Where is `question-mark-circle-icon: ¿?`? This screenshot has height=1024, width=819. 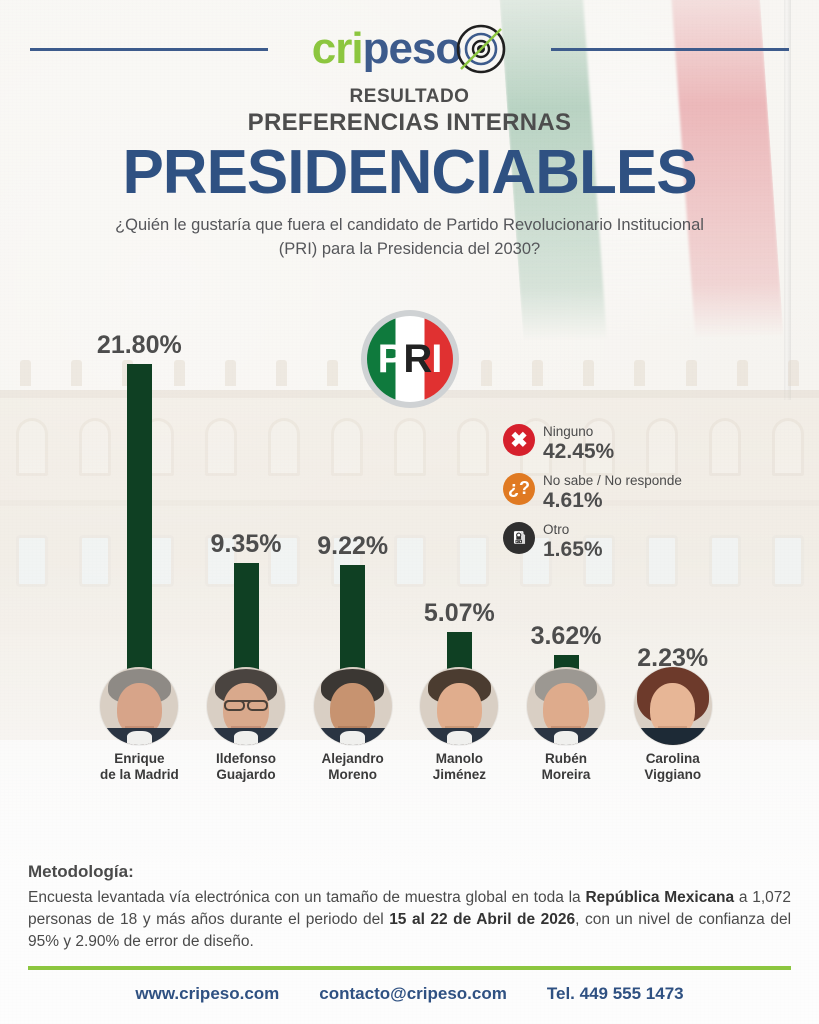 question-mark-circle-icon: ¿? is located at coordinates (519, 488).